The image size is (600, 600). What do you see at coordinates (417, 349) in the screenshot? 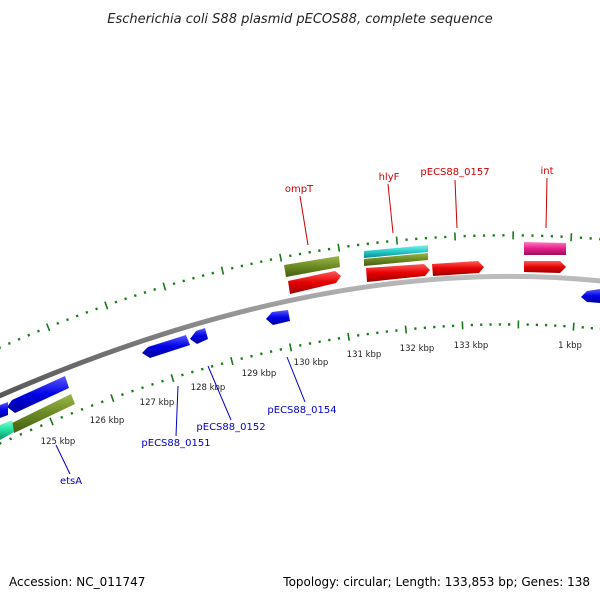
I see `scale-label-132kbp: 132 kbp` at bounding box center [417, 349].